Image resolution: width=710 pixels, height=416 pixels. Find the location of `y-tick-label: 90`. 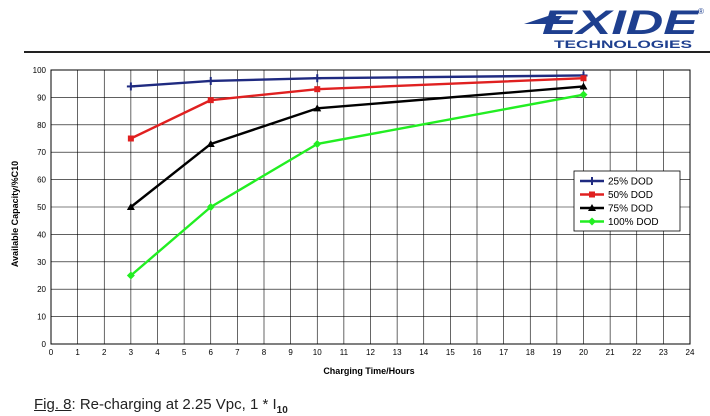

y-tick-label: 90 is located at coordinates (41, 97).